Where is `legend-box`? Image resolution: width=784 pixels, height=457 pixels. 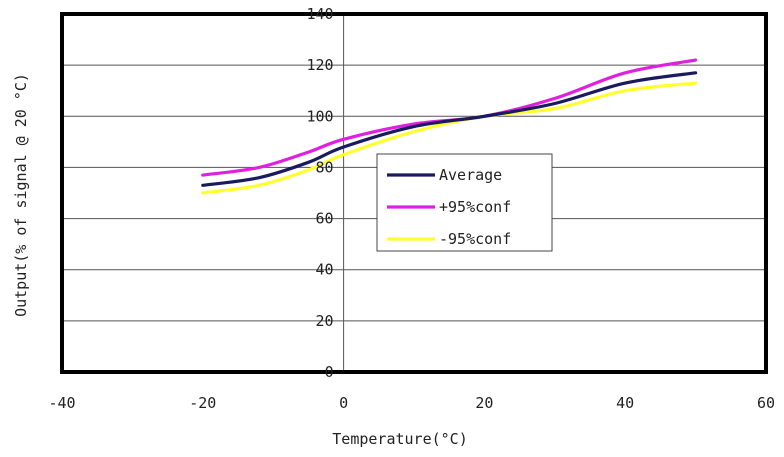 legend-box is located at coordinates (464, 202).